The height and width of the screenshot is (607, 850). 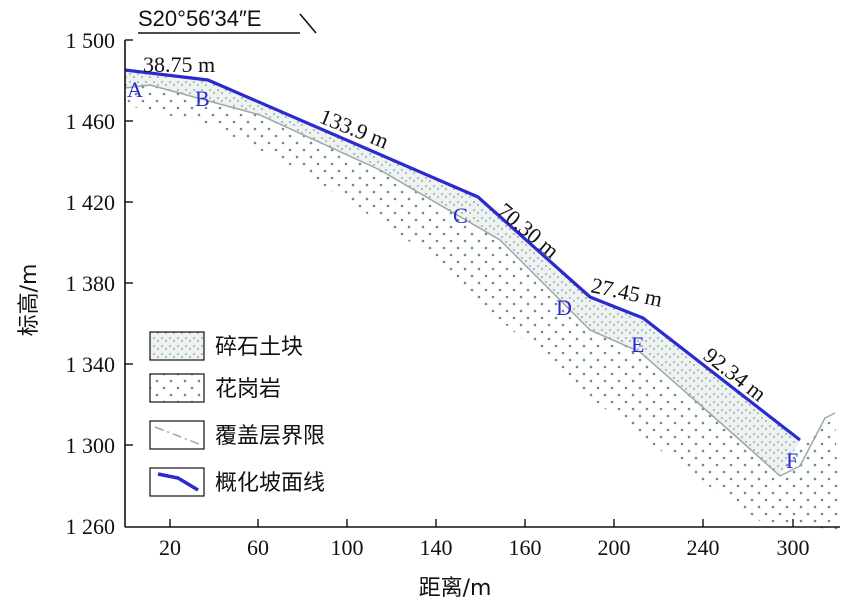 What do you see at coordinates (258, 547) in the screenshot?
I see `x-tick-label: 60` at bounding box center [258, 547].